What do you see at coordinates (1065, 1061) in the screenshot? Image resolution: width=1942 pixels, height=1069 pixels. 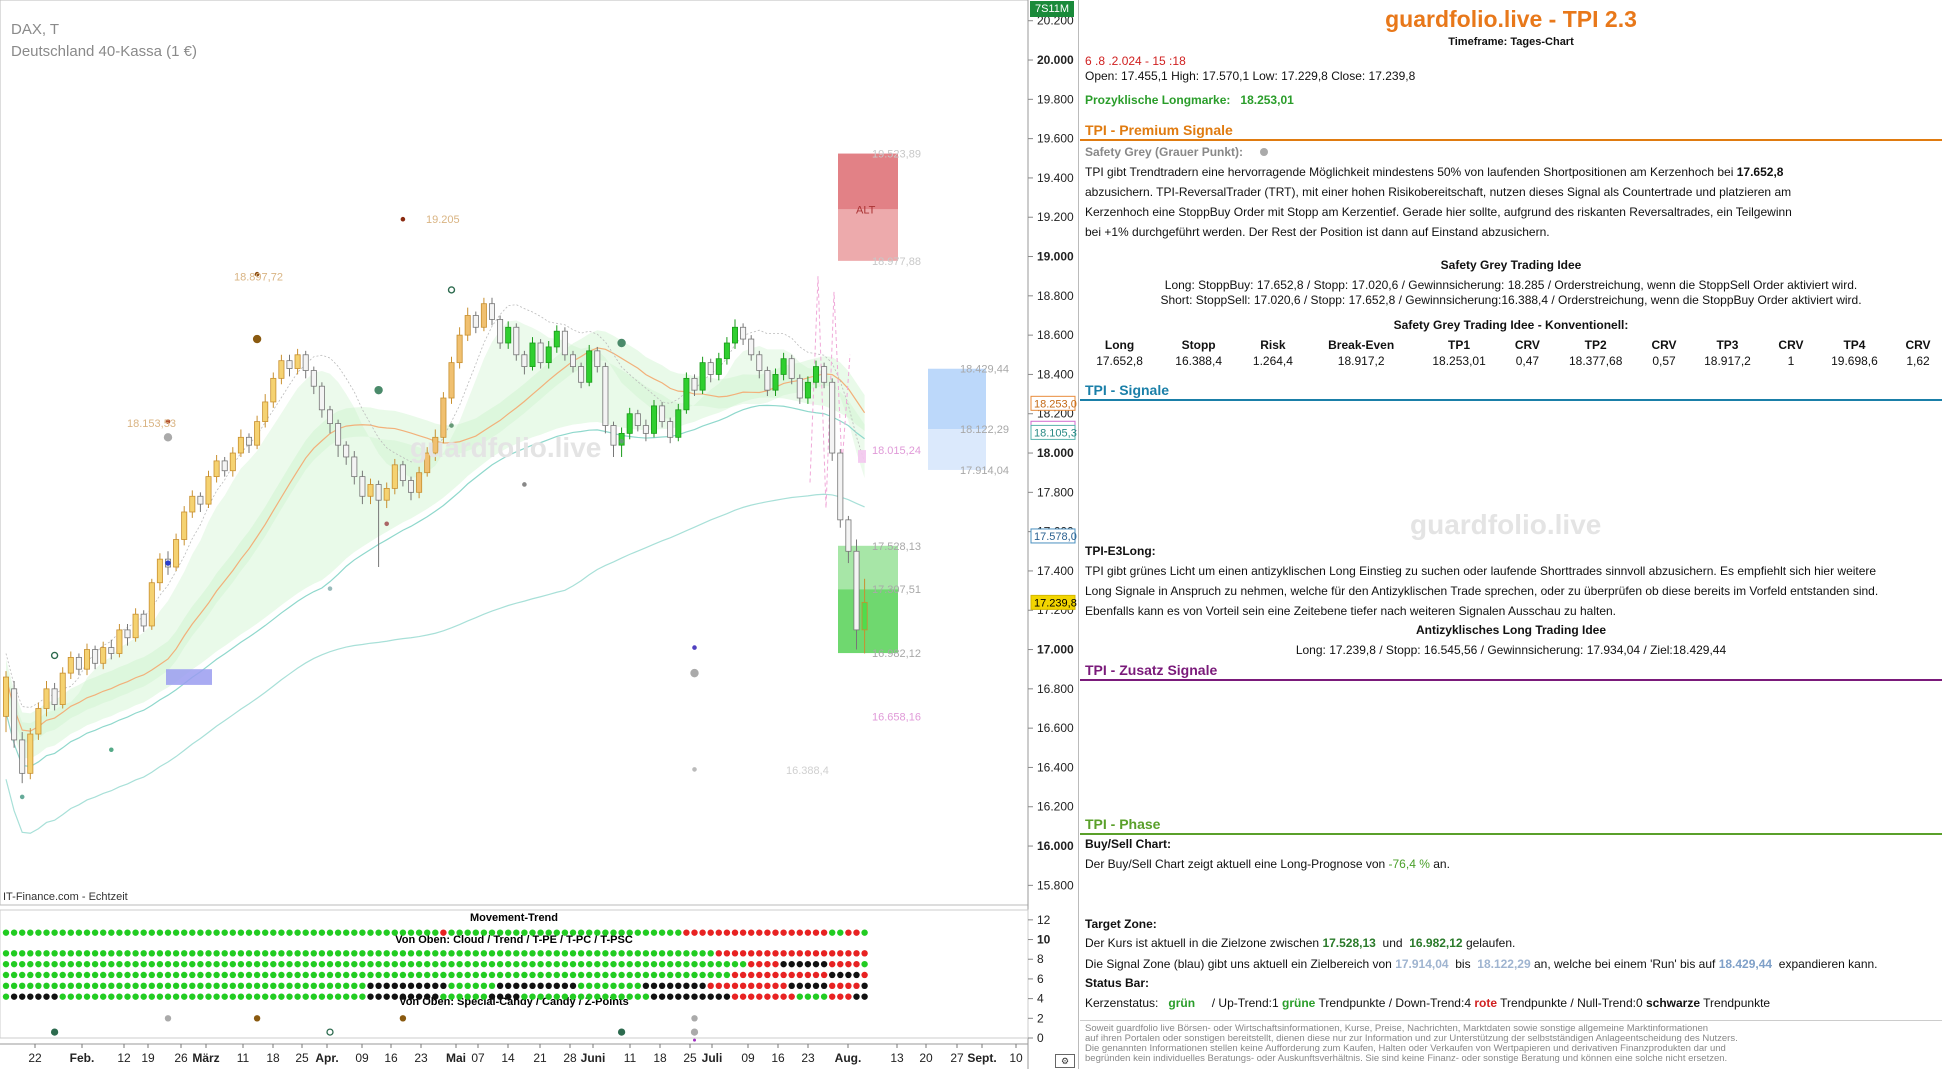 I see `settings-icon: ⚙` at bounding box center [1065, 1061].